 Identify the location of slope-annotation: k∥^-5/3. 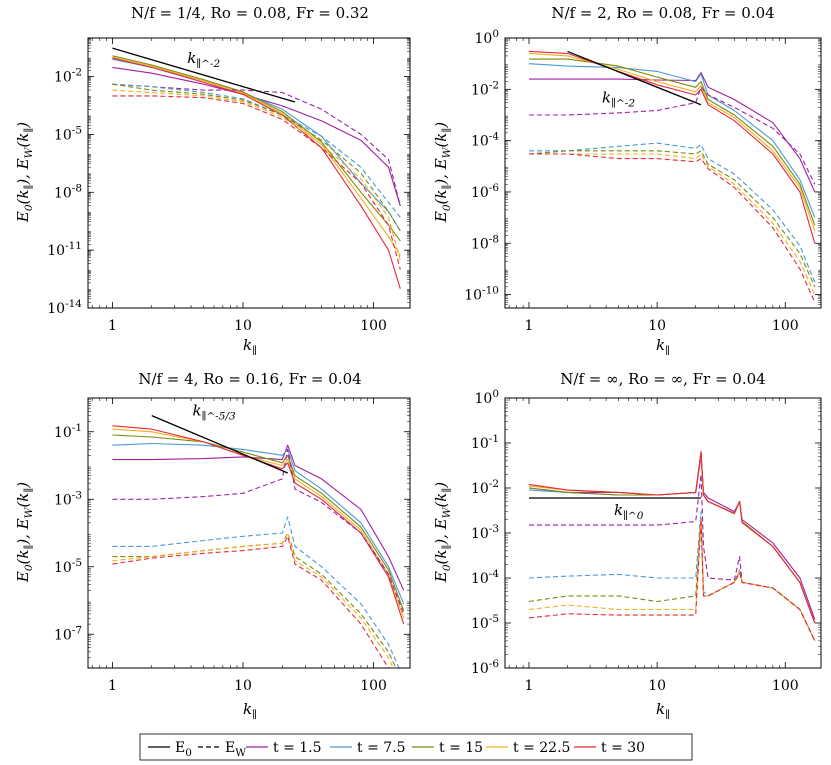
(214, 412).